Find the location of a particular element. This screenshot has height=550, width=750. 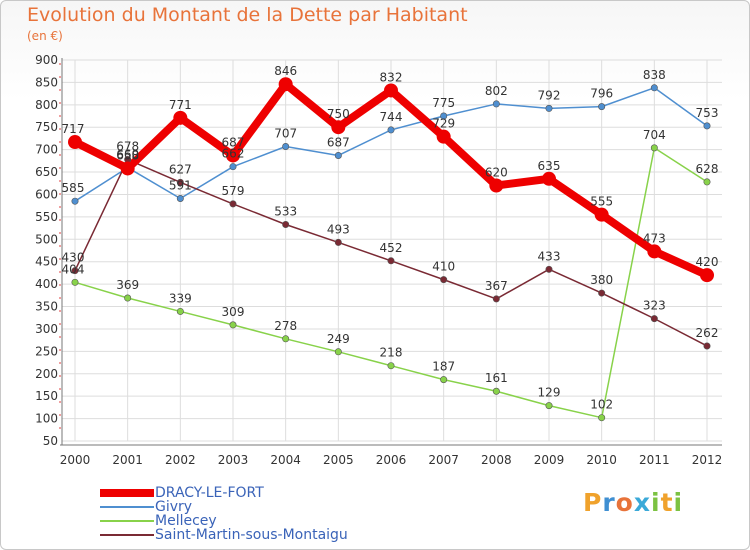

x-tick-label: 2006 is located at coordinates (391, 460).